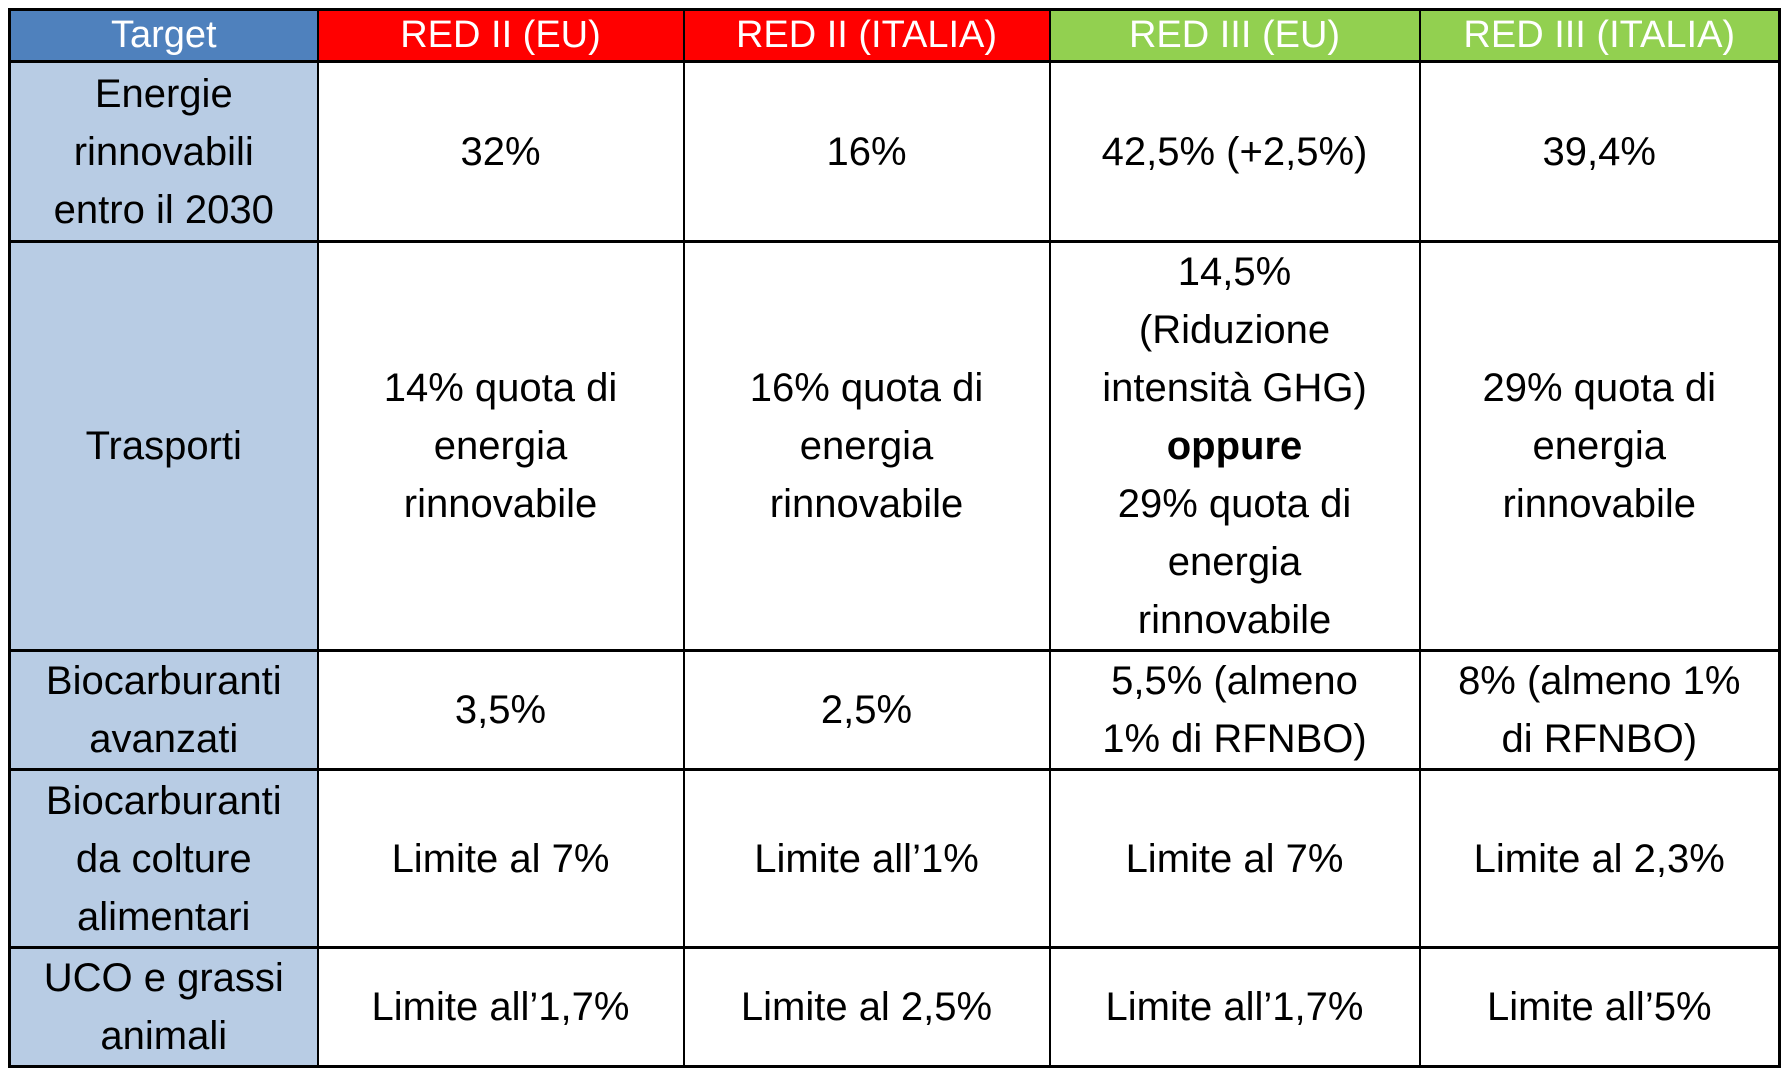 The image size is (1785, 1083). What do you see at coordinates (500, 446) in the screenshot?
I see `cell-trasporti-red2-eu: 14% quota di energia rinnovabile` at bounding box center [500, 446].